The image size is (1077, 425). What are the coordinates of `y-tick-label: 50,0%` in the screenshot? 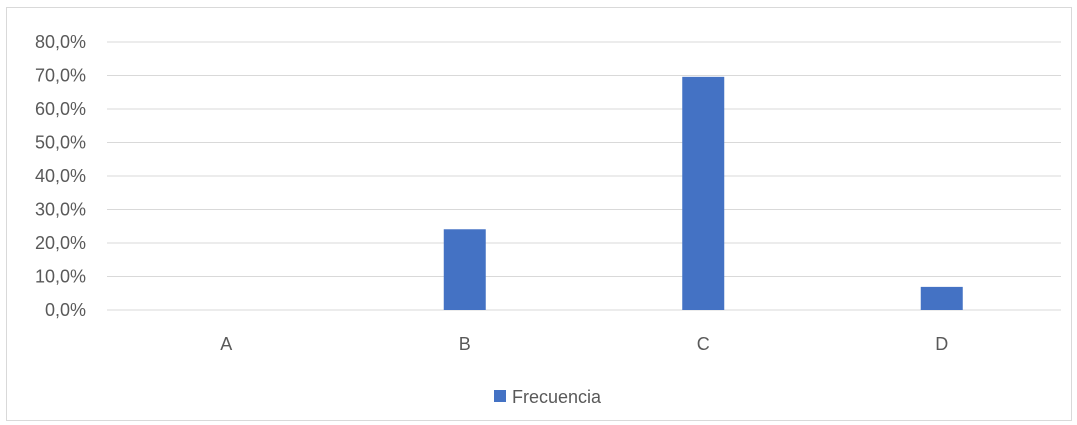 It's located at (60, 143).